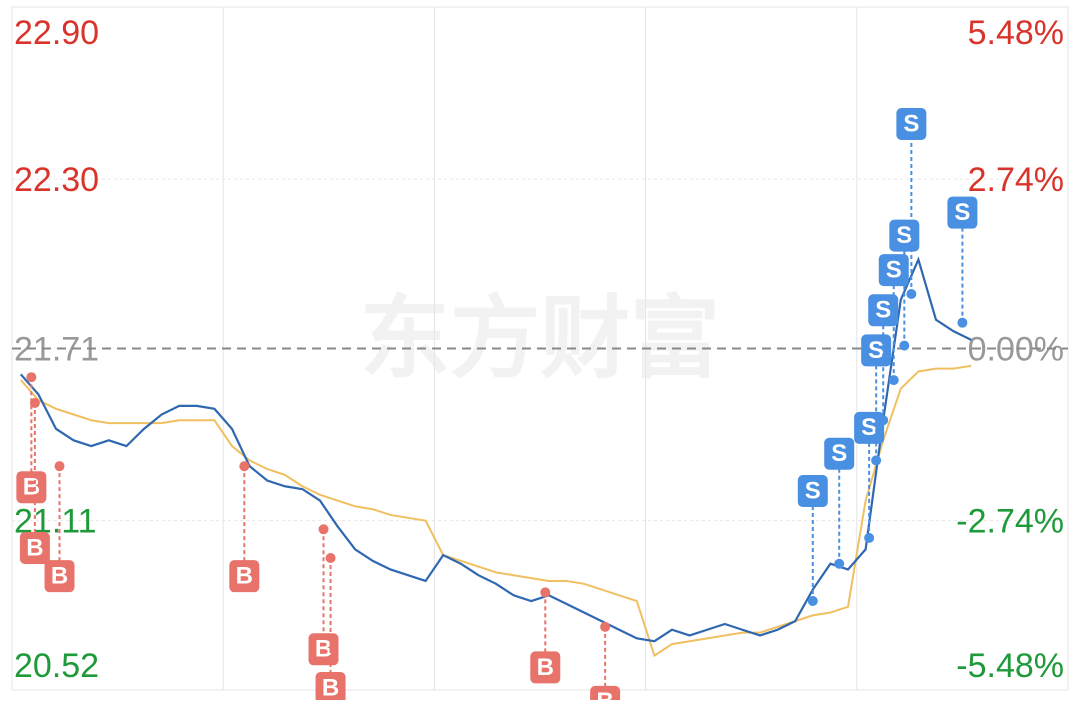  Describe the element at coordinates (1010, 666) in the screenshot. I see `y2-tick-label: -5.48%` at that location.